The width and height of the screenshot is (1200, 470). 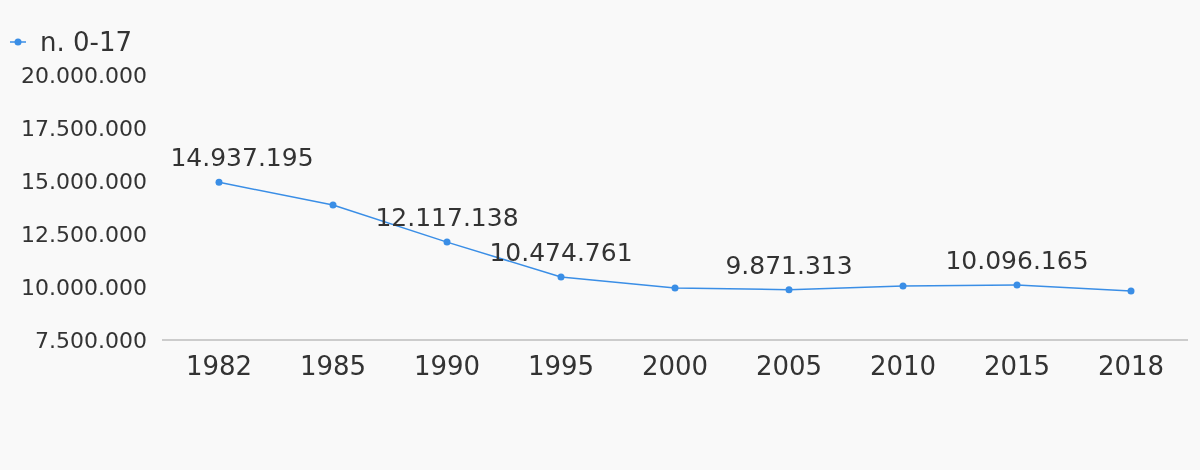 What do you see at coordinates (84, 75) in the screenshot?
I see `y-tick-label: 20.000.000` at bounding box center [84, 75].